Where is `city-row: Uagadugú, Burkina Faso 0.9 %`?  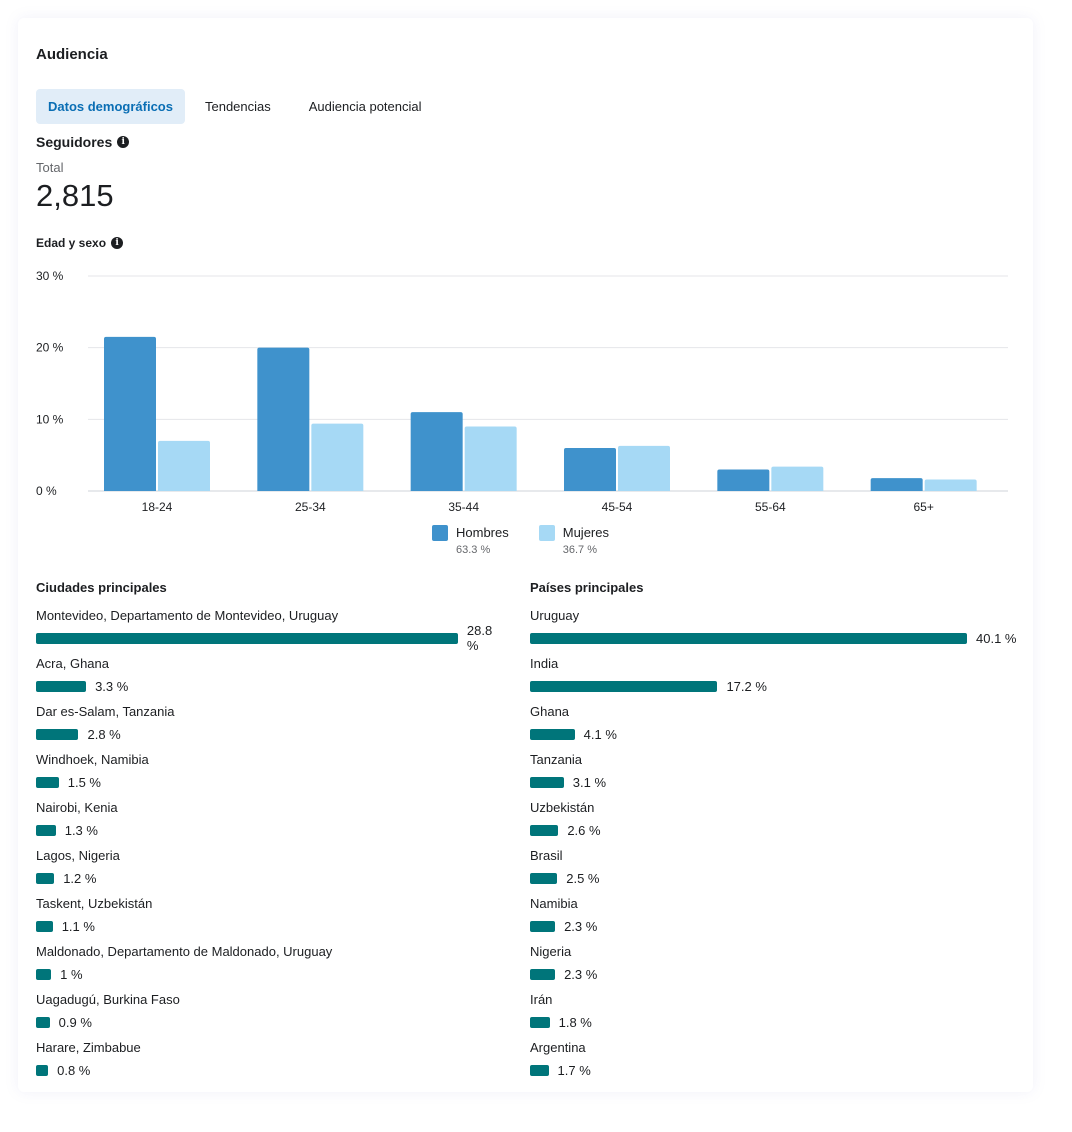 city-row: Uagadugú, Burkina Faso 0.9 % is located at coordinates (271, 1015).